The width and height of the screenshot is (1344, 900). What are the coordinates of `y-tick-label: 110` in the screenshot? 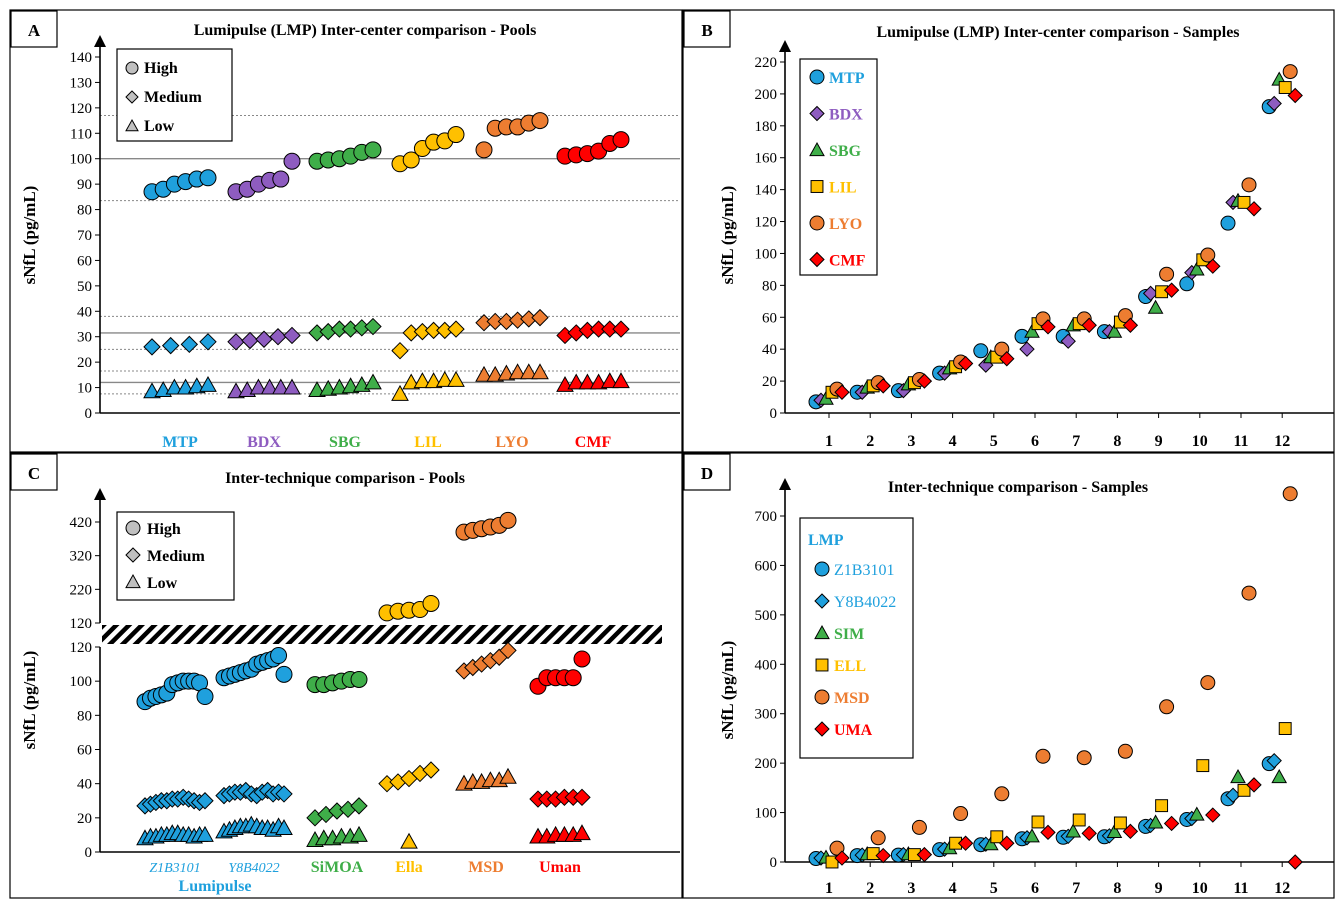 It's located at (81, 134).